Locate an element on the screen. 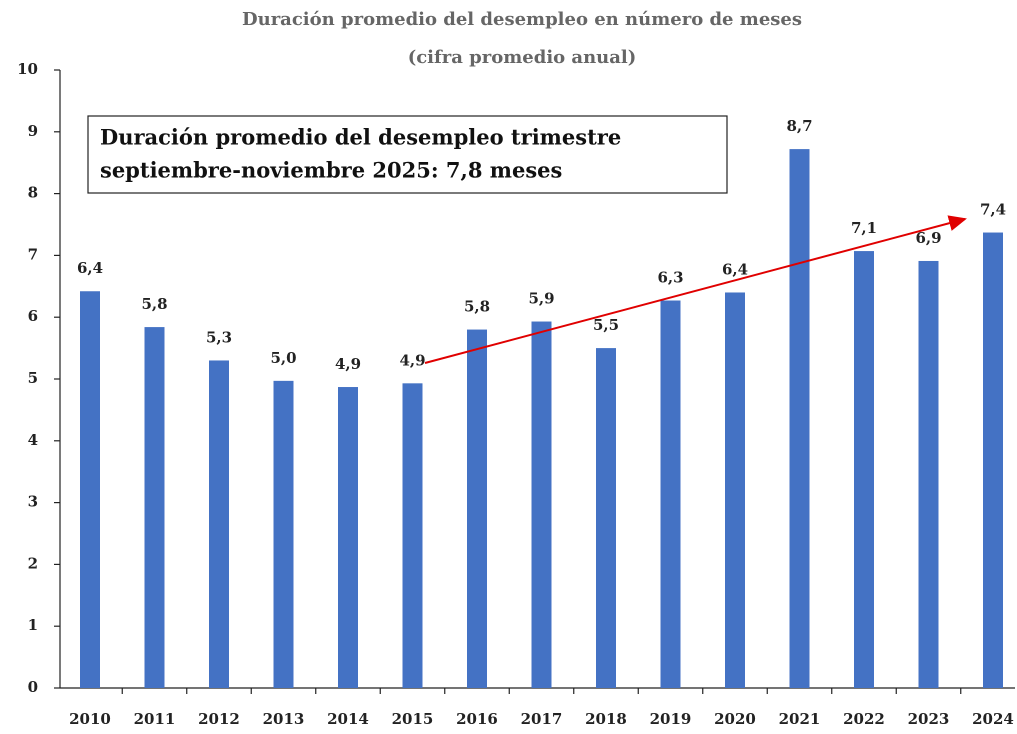 The width and height of the screenshot is (1017, 734). y-tick-label: 4 is located at coordinates (33, 440).